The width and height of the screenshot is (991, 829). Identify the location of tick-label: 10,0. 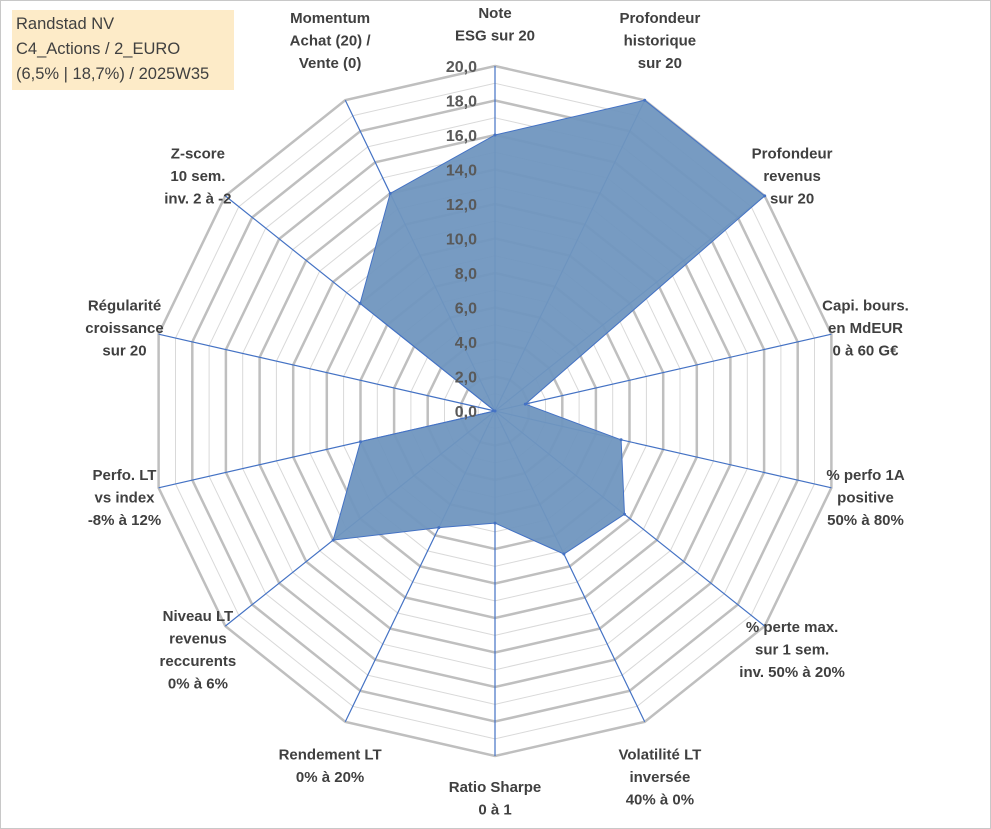
(461, 240).